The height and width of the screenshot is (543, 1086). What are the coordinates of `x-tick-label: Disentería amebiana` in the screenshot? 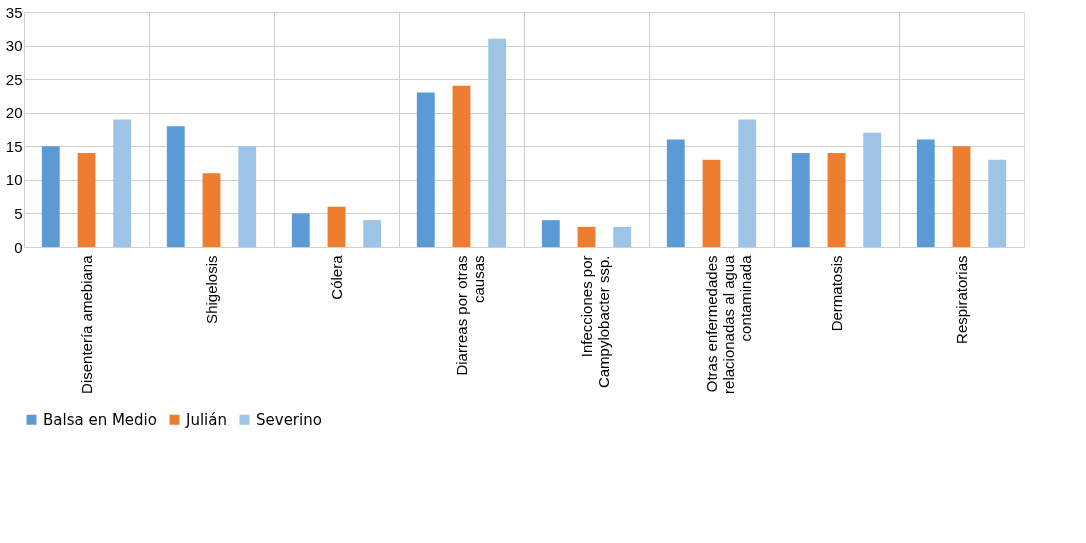 It's located at (86, 324).